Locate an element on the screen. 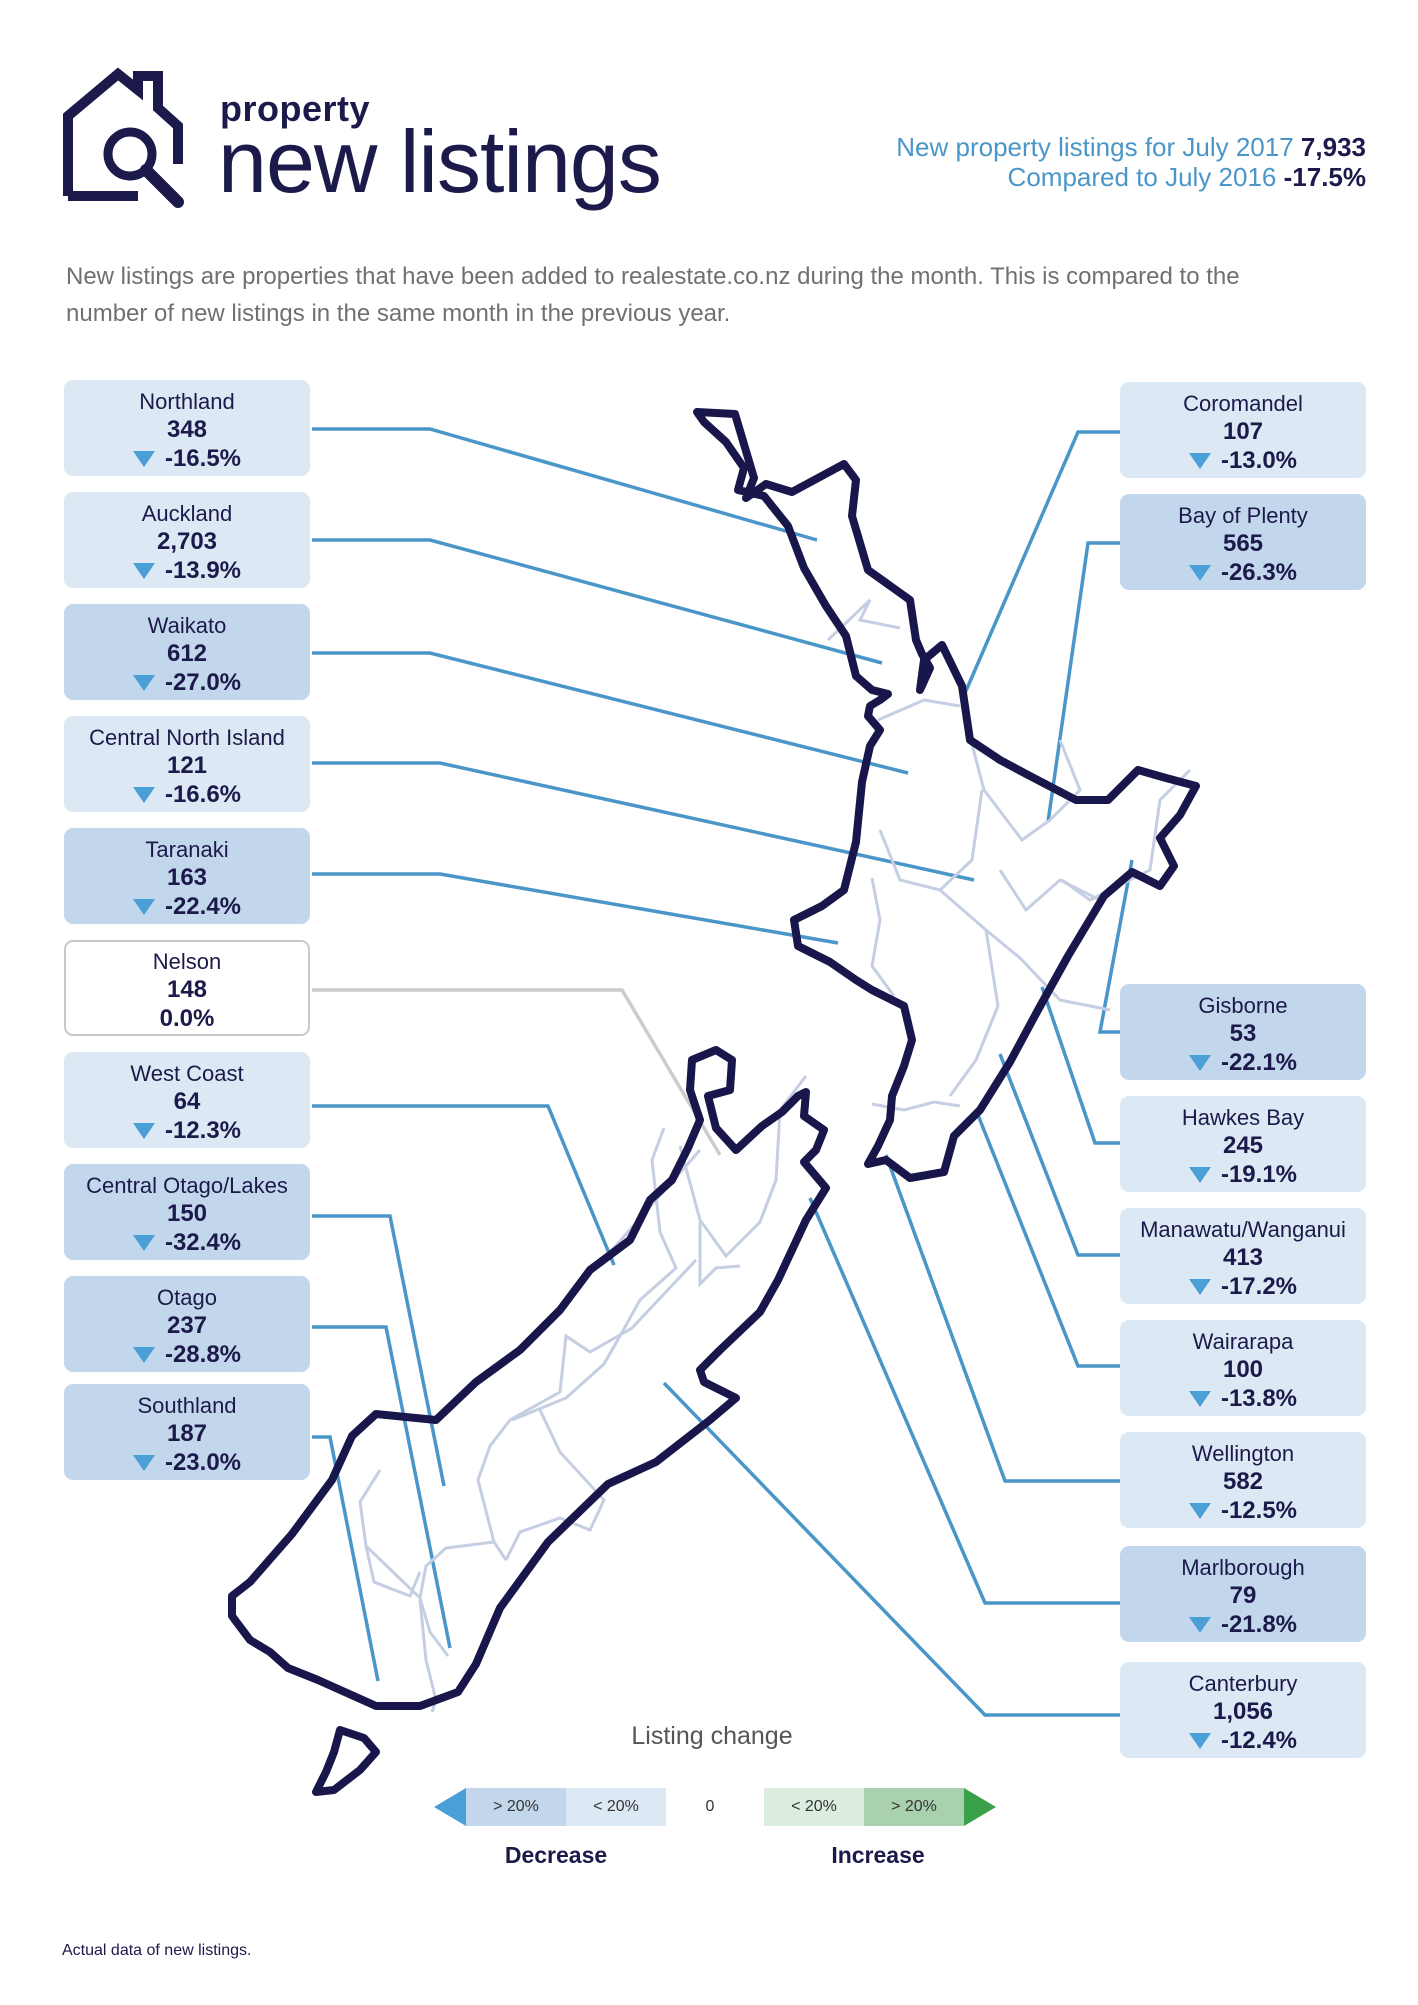 The width and height of the screenshot is (1418, 2005). region-value: 53 is located at coordinates (1243, 1033).